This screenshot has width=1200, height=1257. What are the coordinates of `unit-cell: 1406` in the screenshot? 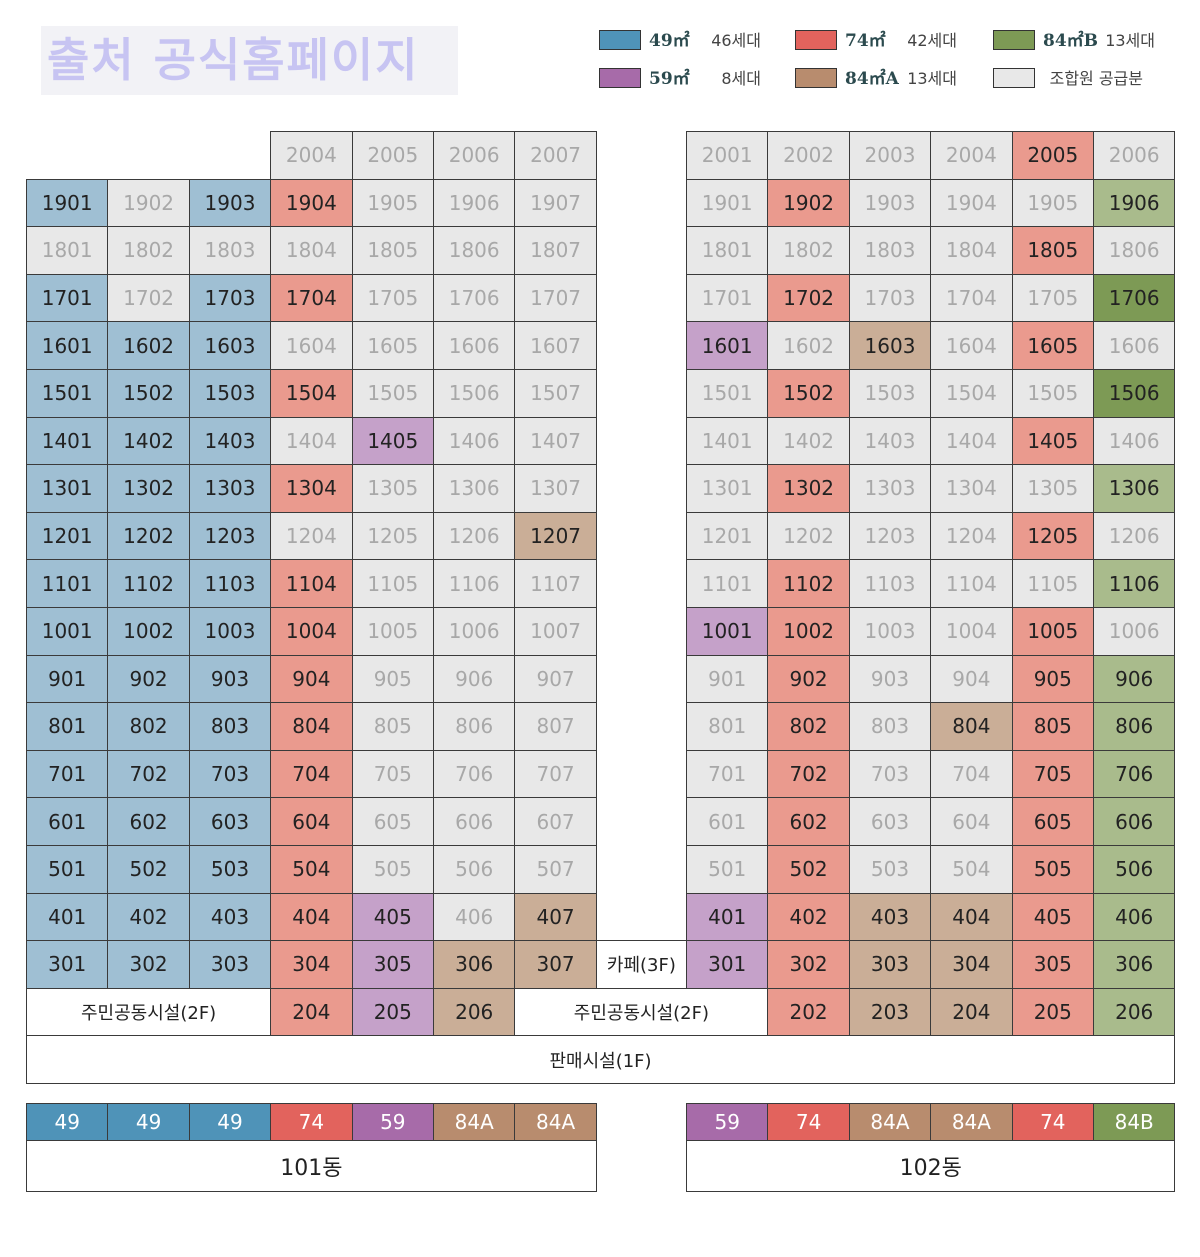 It's located at (474, 441).